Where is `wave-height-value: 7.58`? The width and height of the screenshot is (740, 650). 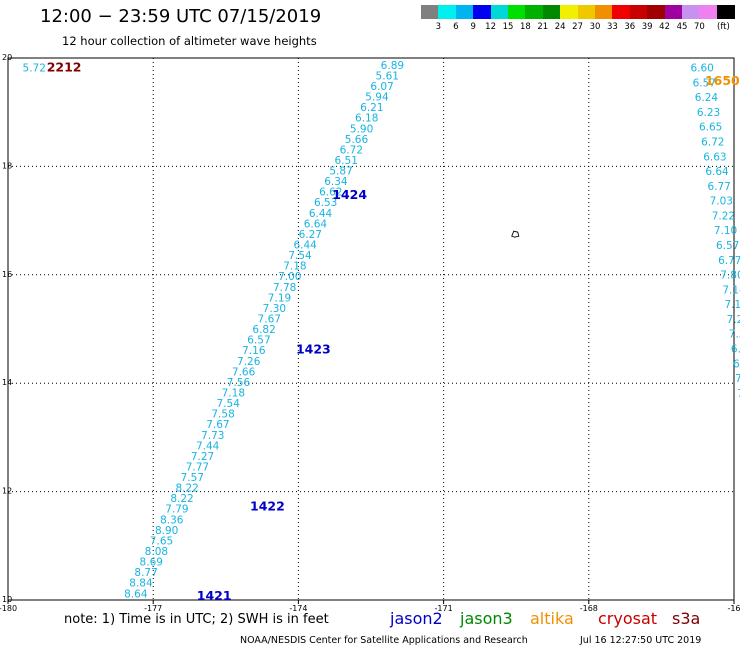
wave-height-value: 7.58 is located at coordinates (222, 415).